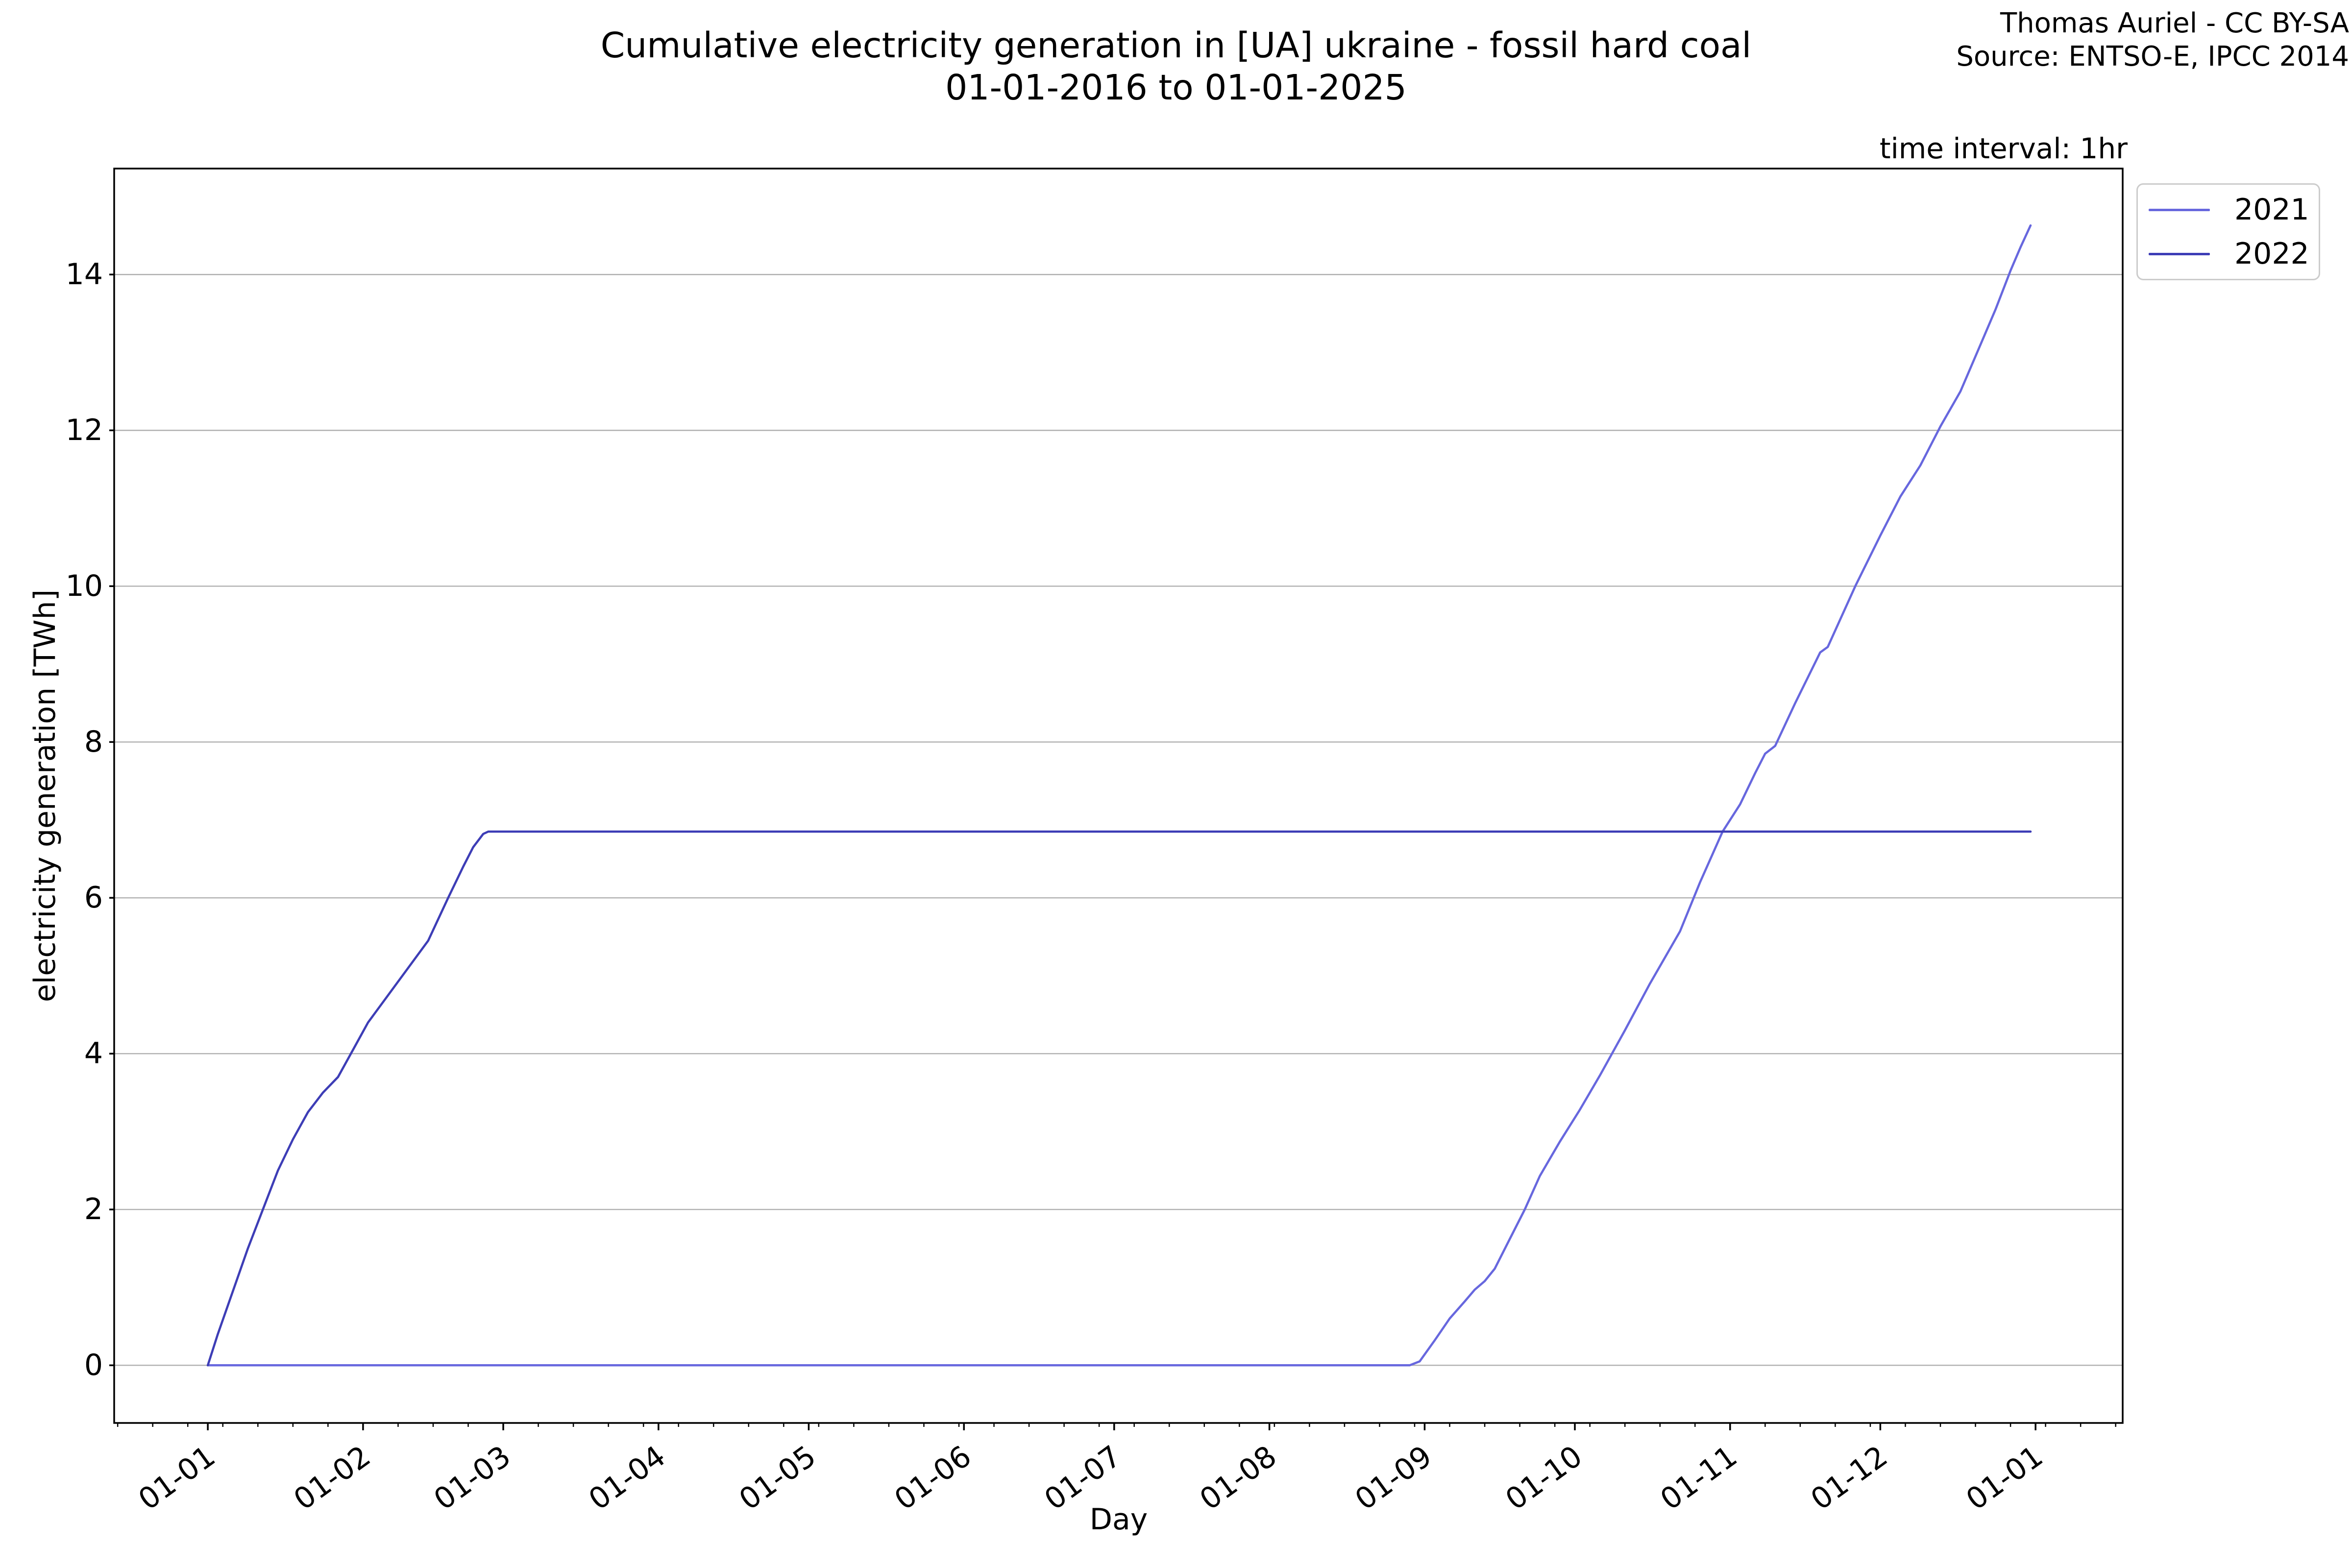 This screenshot has height=1568, width=2352. I want to click on legend-label-2022: 2022, so click(2271, 254).